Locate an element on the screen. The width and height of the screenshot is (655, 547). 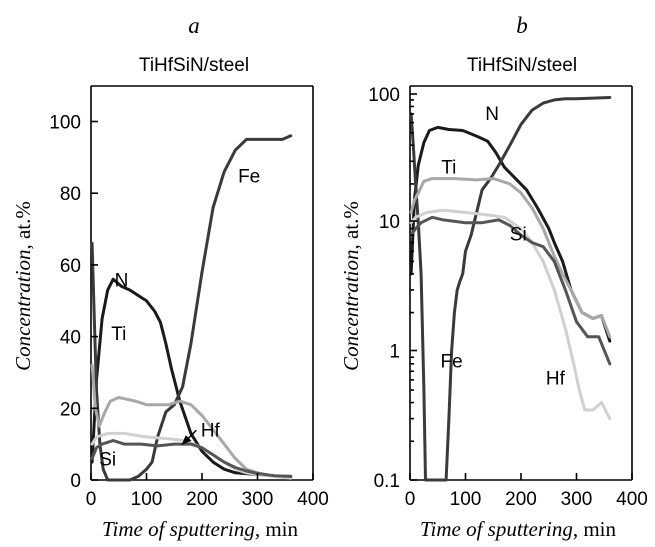
panel-a-x-tick-label: 0 is located at coordinates (91, 499).